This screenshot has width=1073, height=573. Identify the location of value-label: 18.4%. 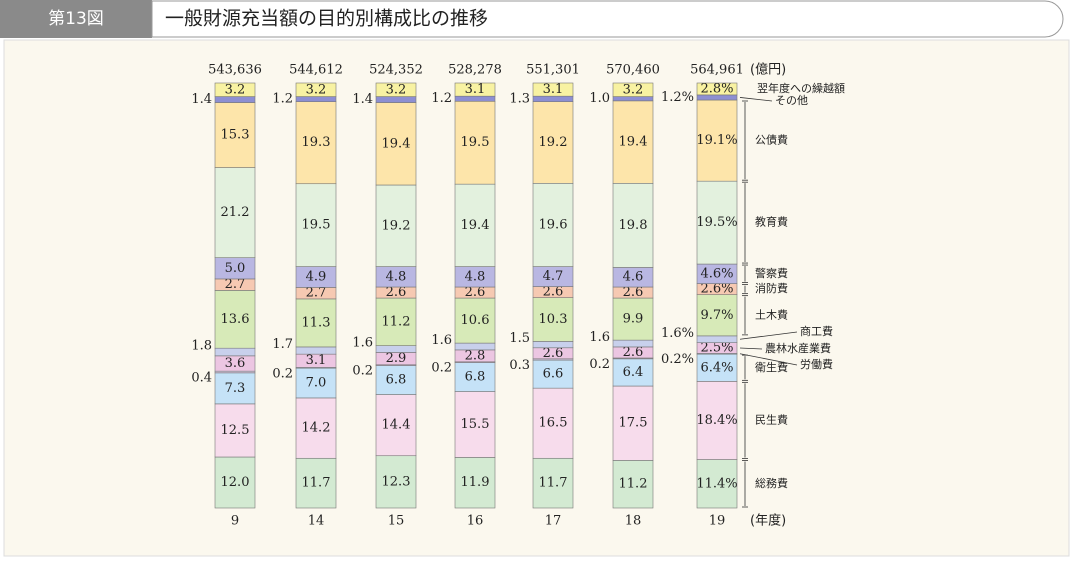
(716, 420).